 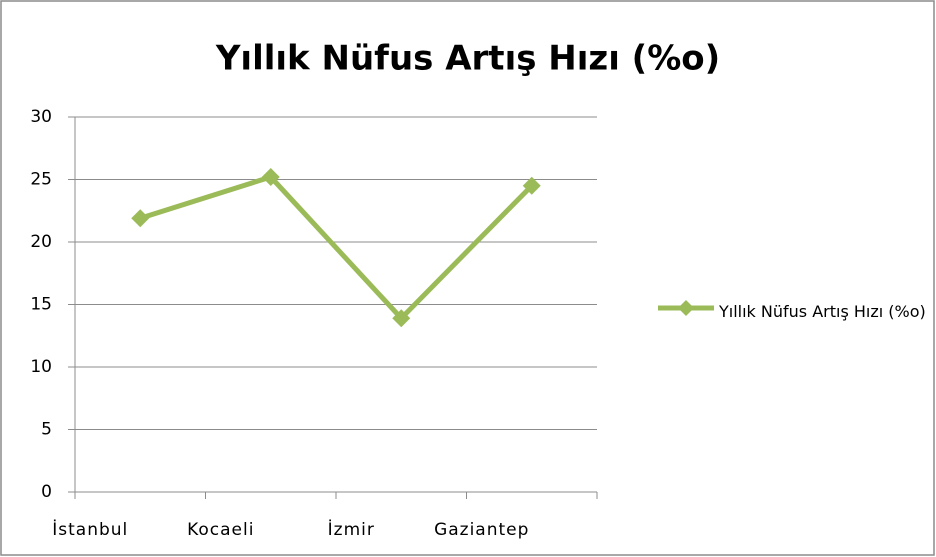 What do you see at coordinates (336, 247) in the screenshot?
I see `series-line` at bounding box center [336, 247].